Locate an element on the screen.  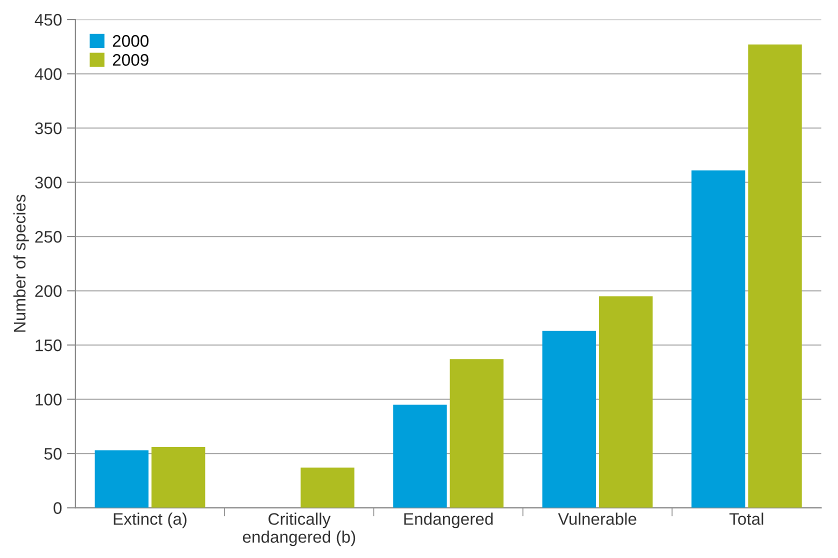
y-tick-label: 150 is located at coordinates (49, 345).